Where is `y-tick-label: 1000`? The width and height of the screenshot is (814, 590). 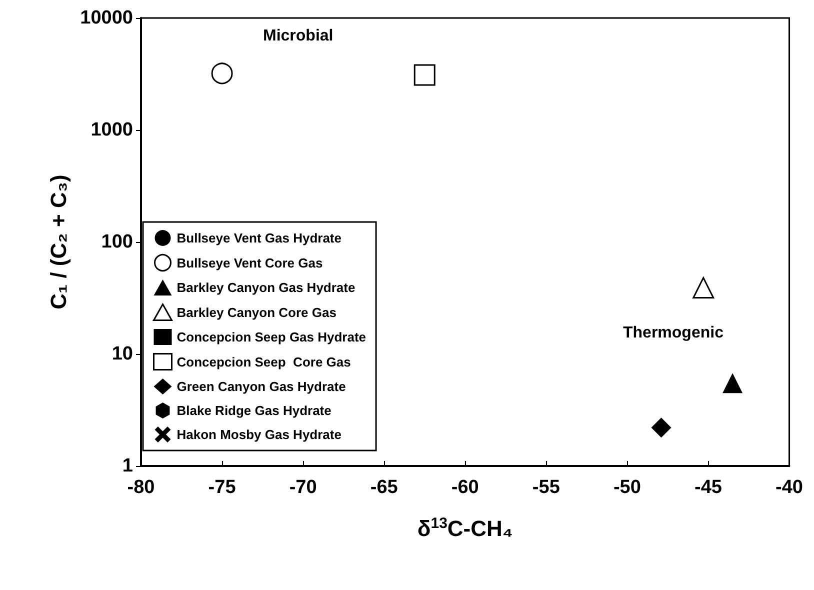
y-tick-label: 1000 is located at coordinates (111, 130).